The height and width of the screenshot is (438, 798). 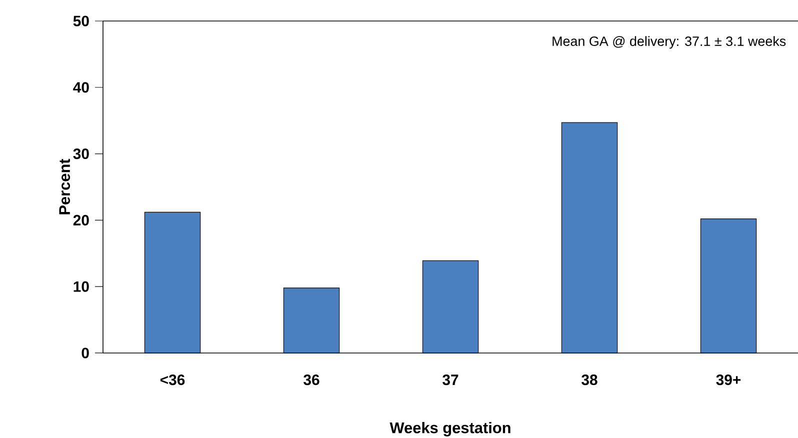 I want to click on y-tick-label: 50, so click(x=81, y=21).